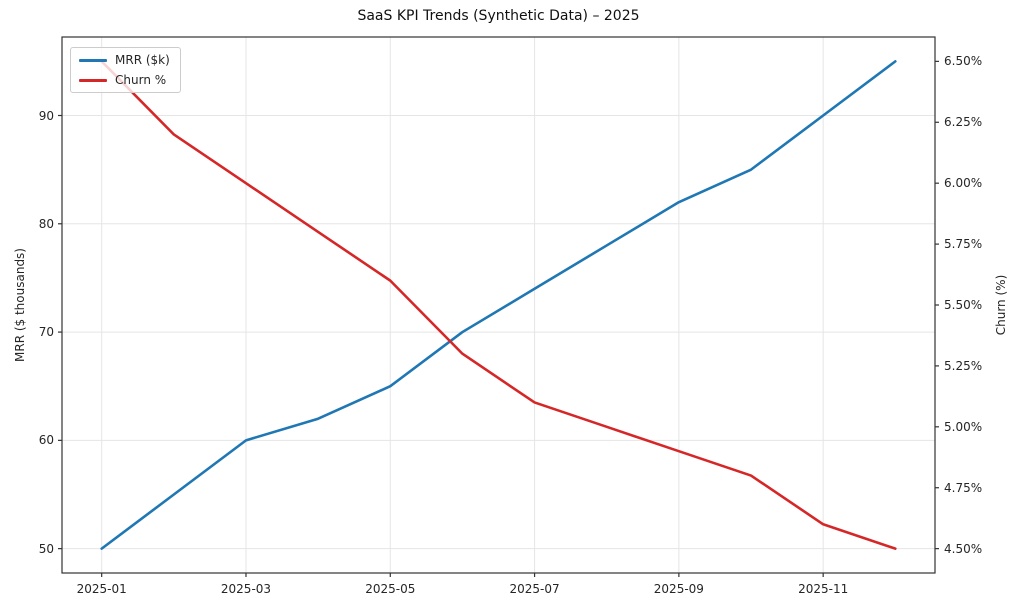 This screenshot has width=1024, height=614. Describe the element at coordinates (963, 365) in the screenshot. I see `right-y-tick-label: 5.25%` at that location.